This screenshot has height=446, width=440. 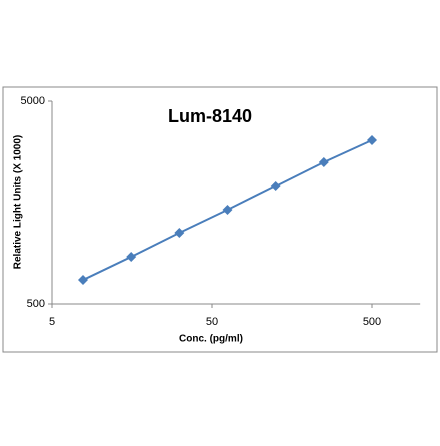 What do you see at coordinates (33, 101) in the screenshot?
I see `y-tick-label: 5000` at bounding box center [33, 101].